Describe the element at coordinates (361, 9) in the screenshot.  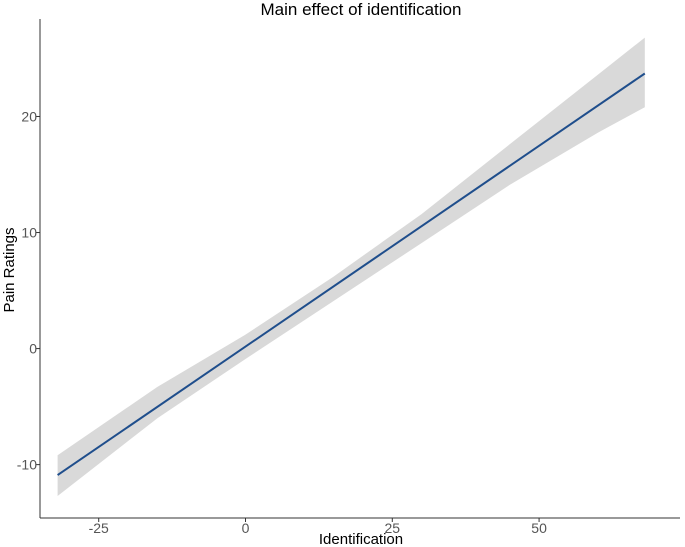
I see `chart-title: Main effect of identification` at that location.